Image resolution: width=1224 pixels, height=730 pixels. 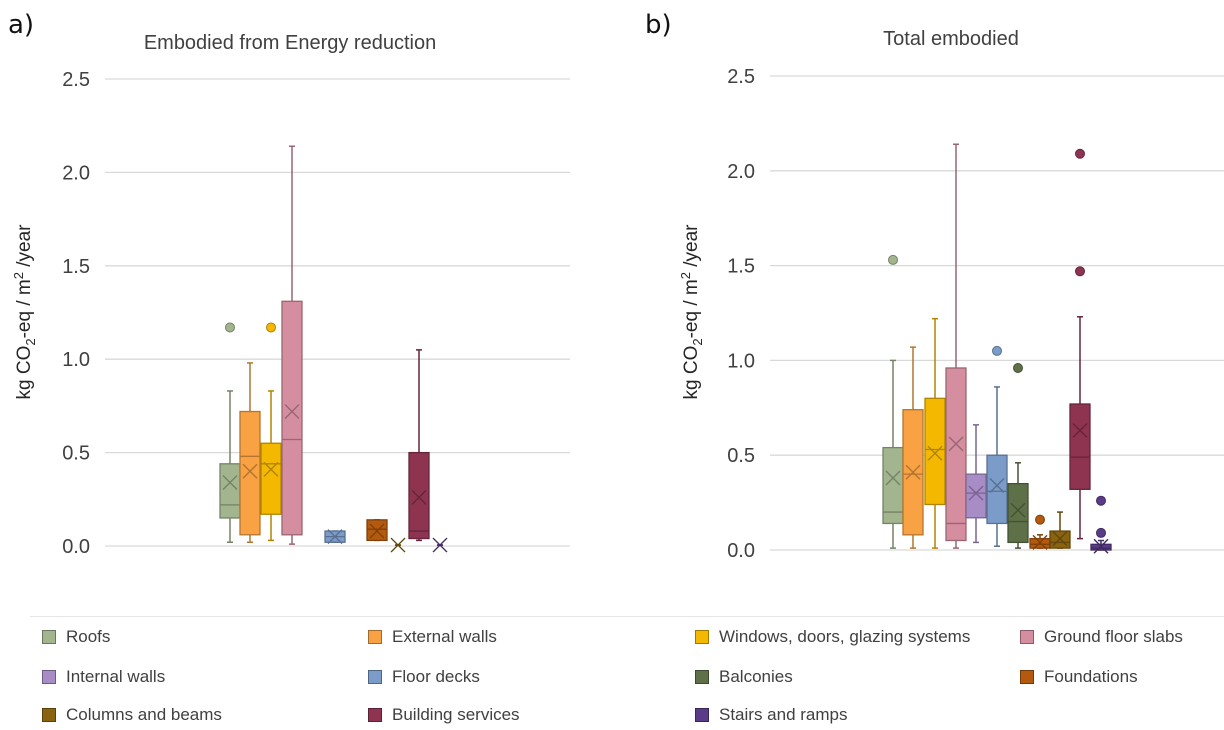 What do you see at coordinates (271, 432) in the screenshot?
I see `box-windows-doors-glazing-systems` at bounding box center [271, 432].